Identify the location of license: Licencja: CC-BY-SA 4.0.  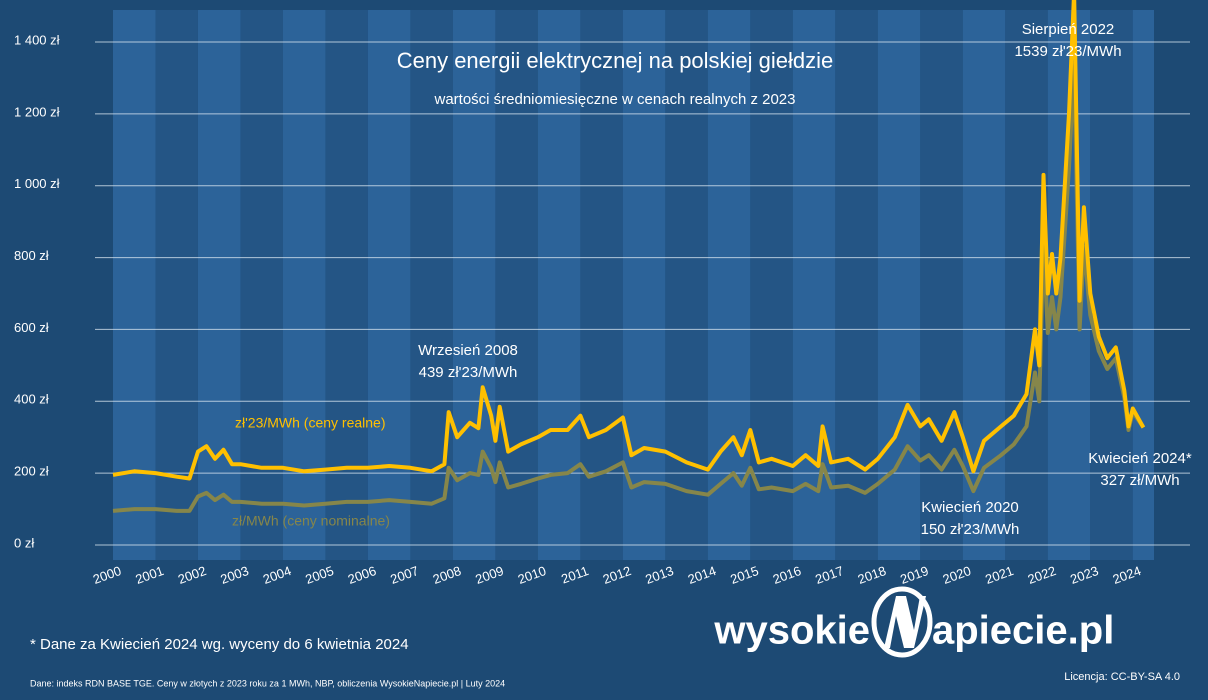
(1122, 677).